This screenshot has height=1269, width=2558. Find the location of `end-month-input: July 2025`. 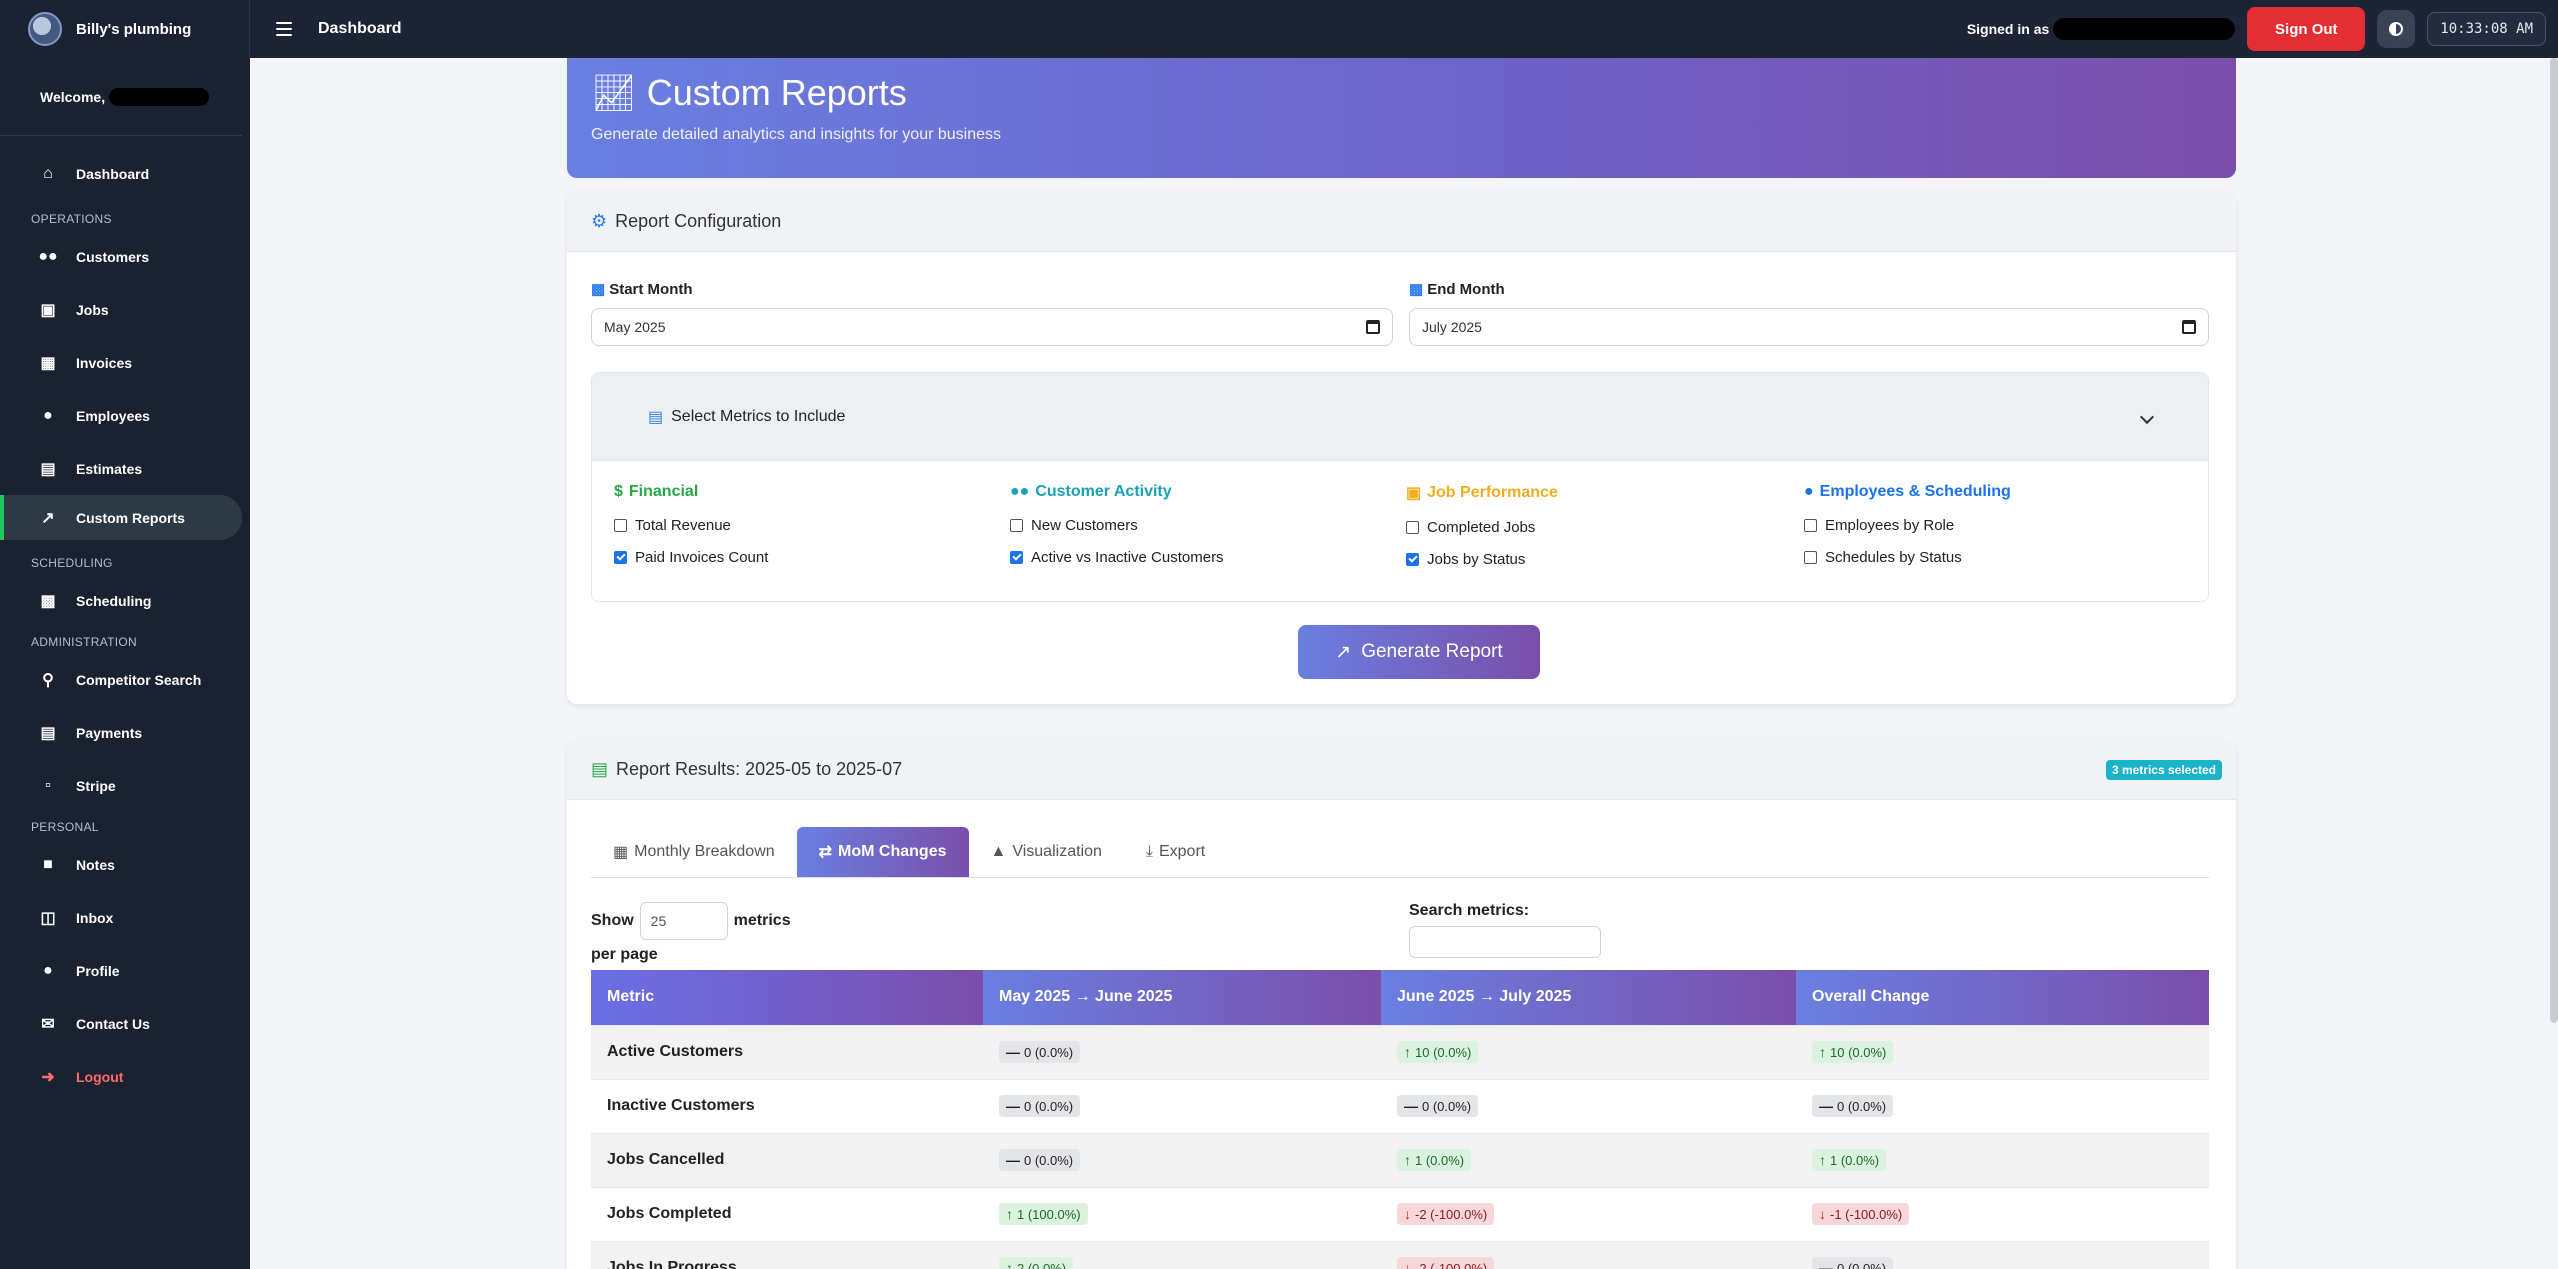

end-month-input: July 2025 is located at coordinates (1809, 327).